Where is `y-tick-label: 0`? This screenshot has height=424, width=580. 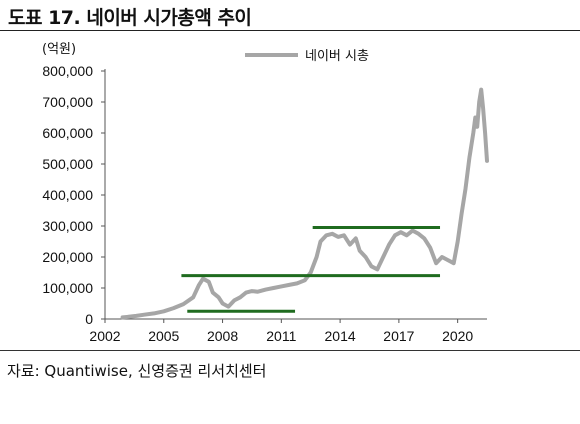
y-tick-label: 0 is located at coordinates (89, 319).